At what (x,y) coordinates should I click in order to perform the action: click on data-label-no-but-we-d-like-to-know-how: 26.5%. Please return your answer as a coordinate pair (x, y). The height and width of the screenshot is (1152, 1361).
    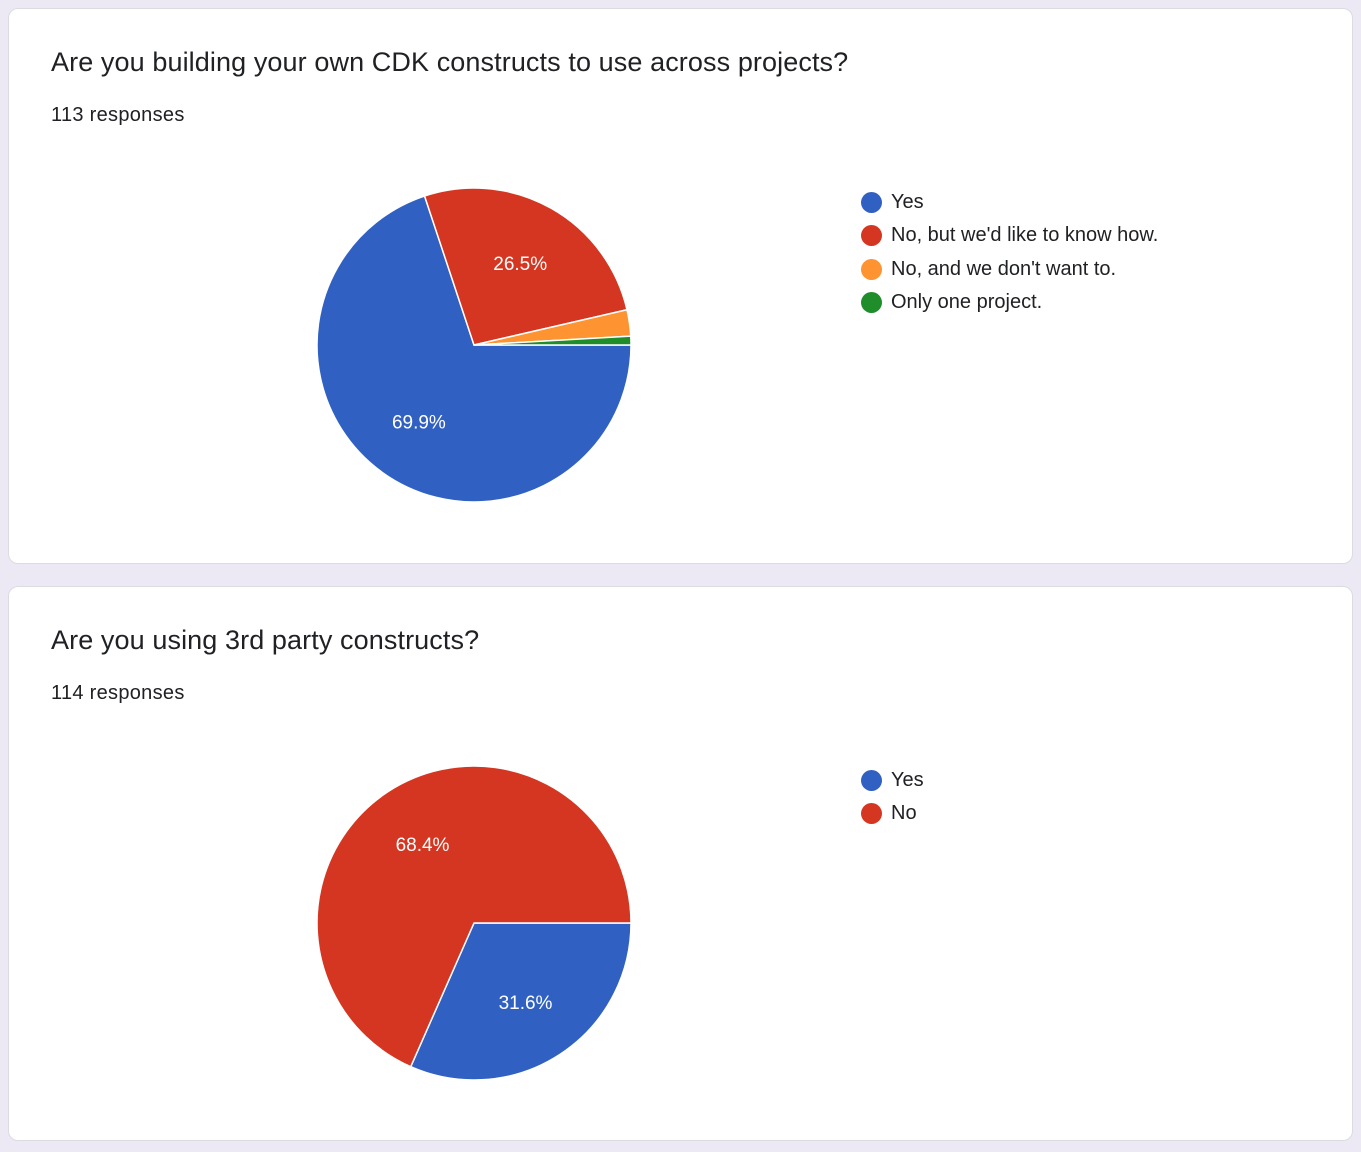
    Looking at the image, I should click on (520, 264).